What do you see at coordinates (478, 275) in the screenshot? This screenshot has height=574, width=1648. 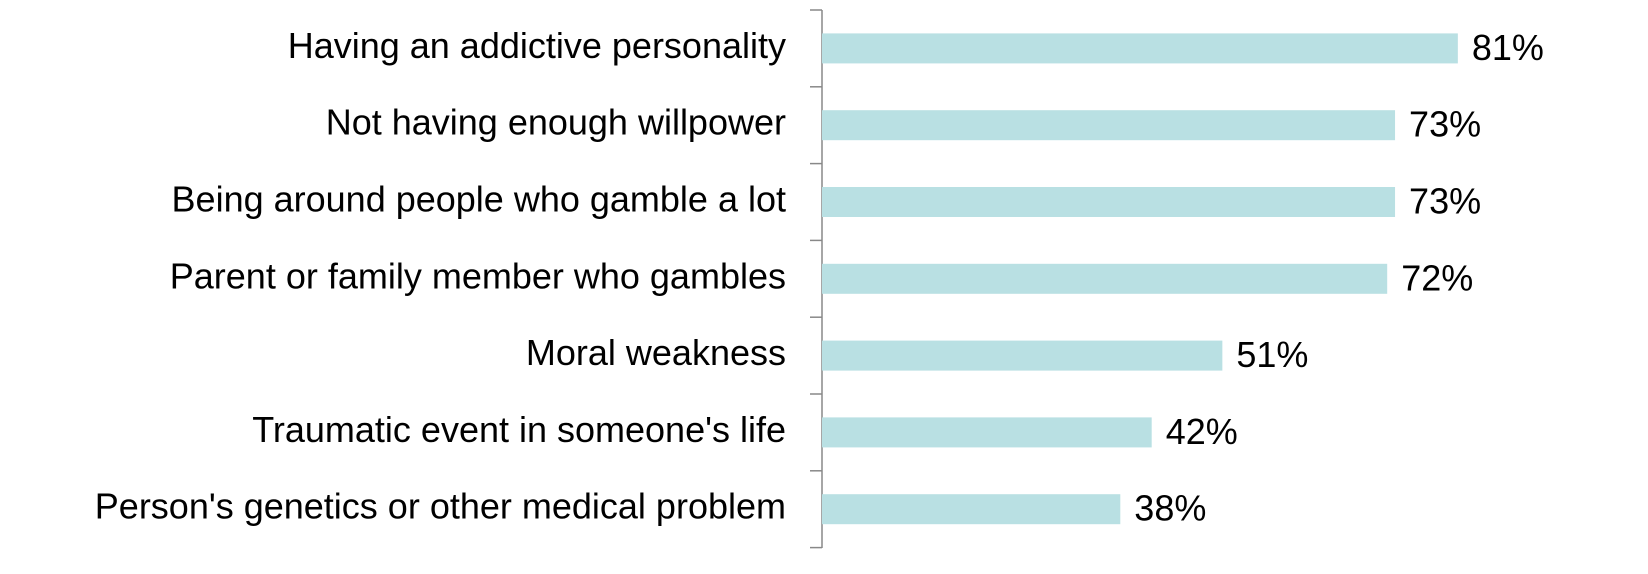 I see `category-label: Parent or family member who gambles` at bounding box center [478, 275].